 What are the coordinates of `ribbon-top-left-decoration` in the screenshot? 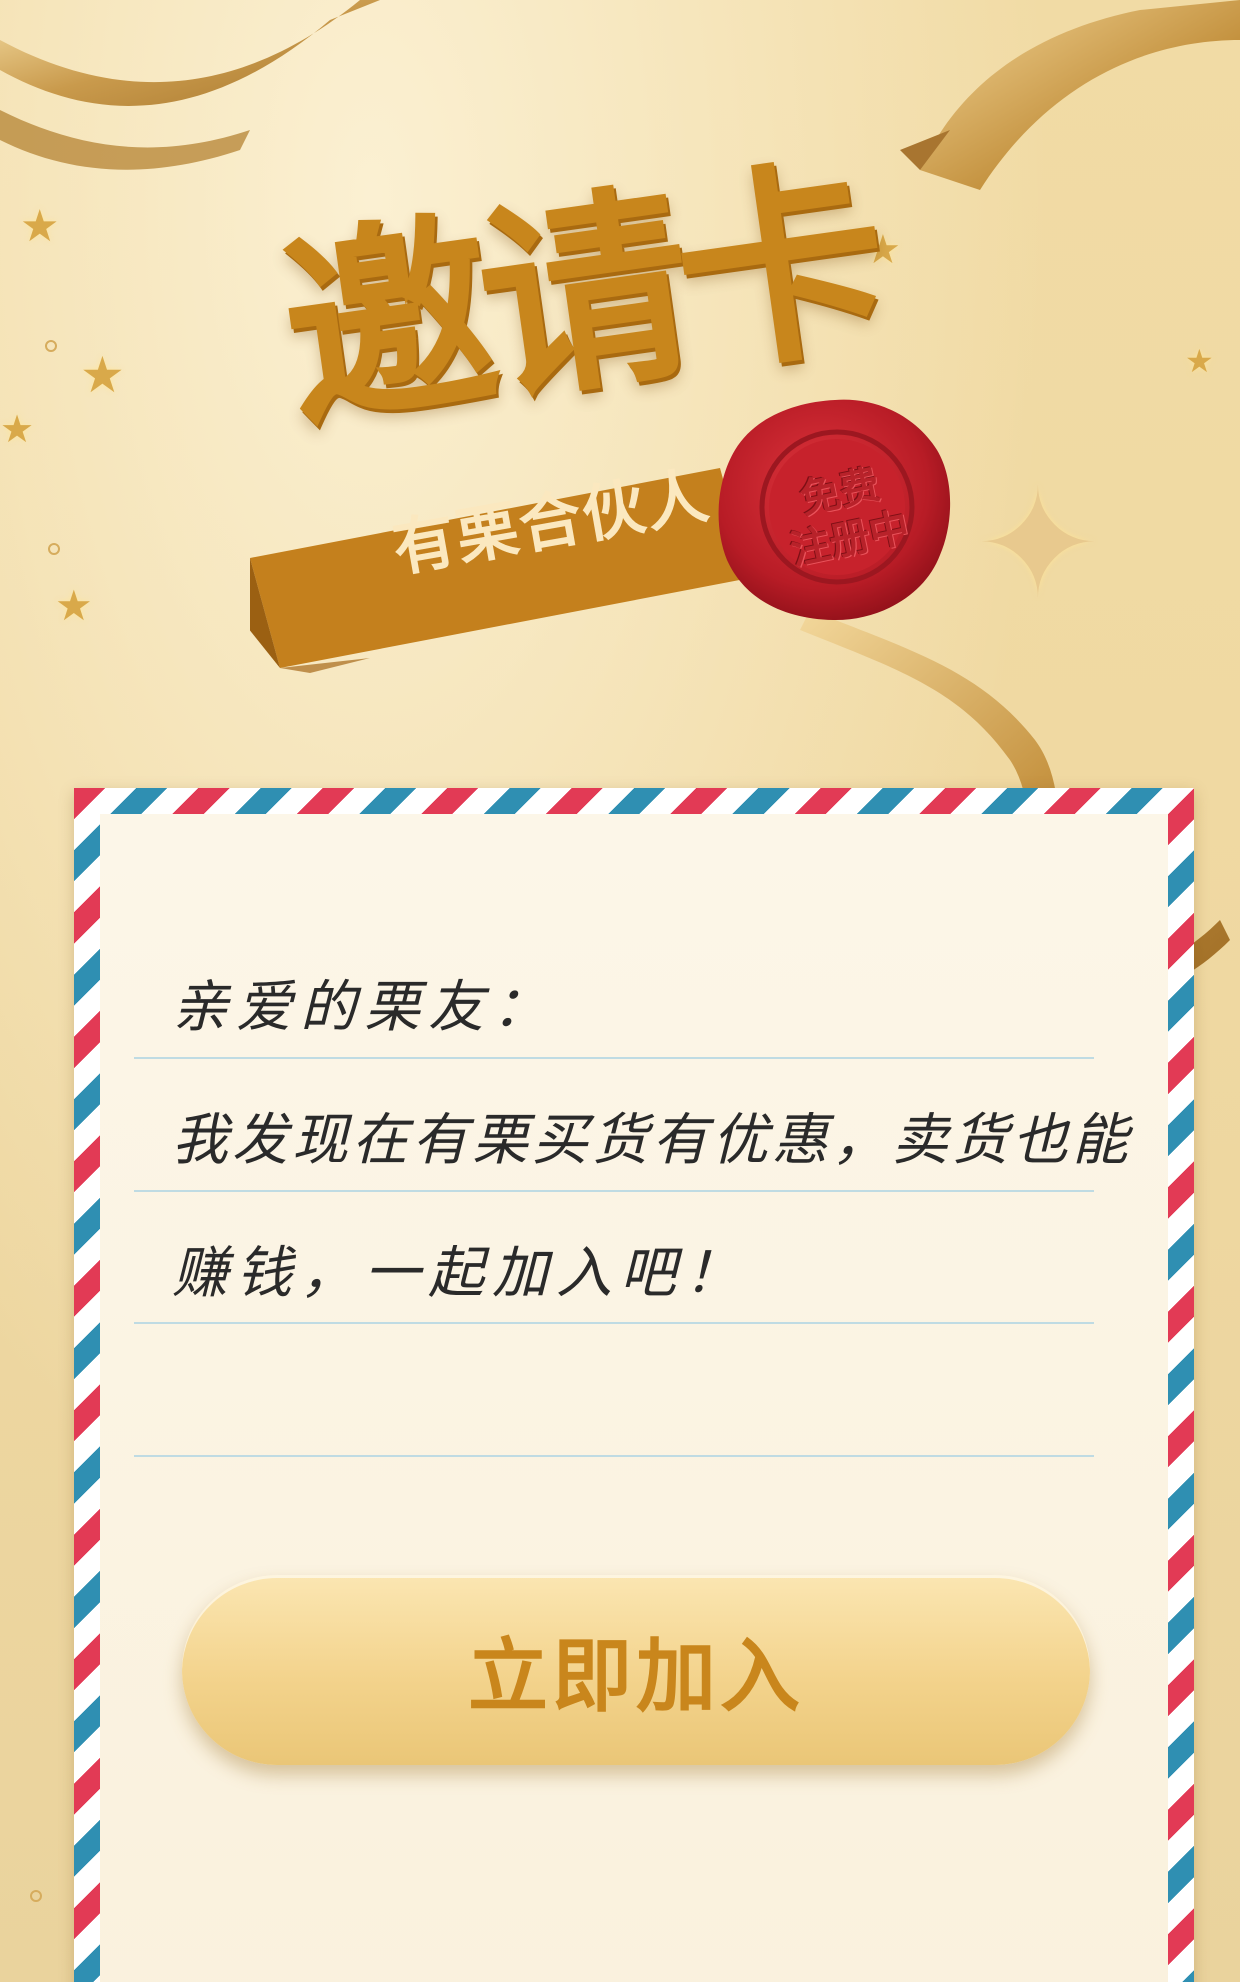 It's located at (190, 85).